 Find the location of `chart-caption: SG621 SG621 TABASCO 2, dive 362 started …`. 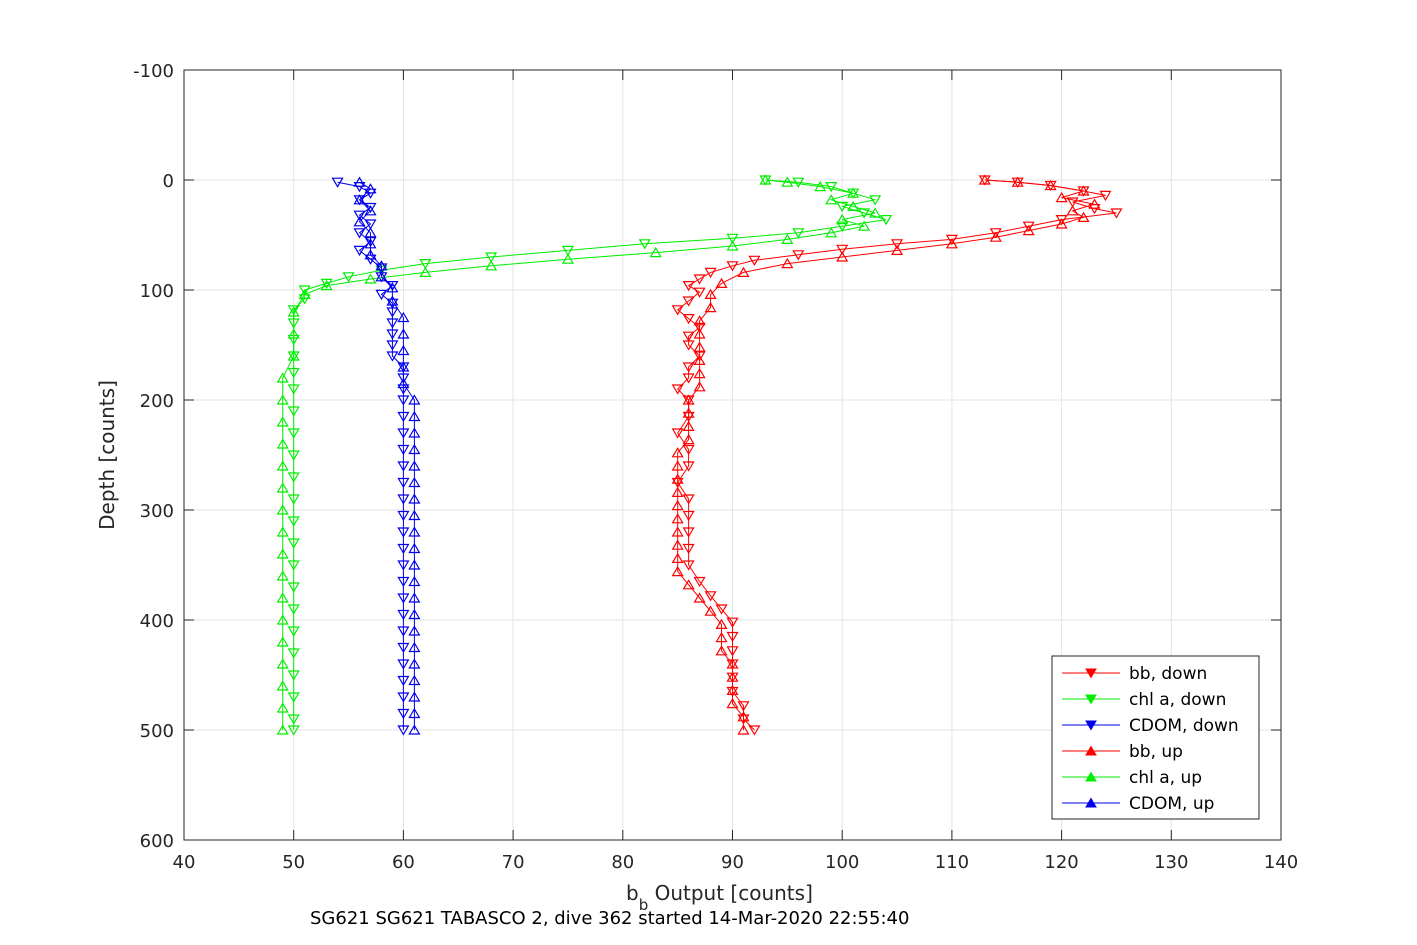

chart-caption: SG621 SG621 TABASCO 2, dive 362 started … is located at coordinates (609, 918).